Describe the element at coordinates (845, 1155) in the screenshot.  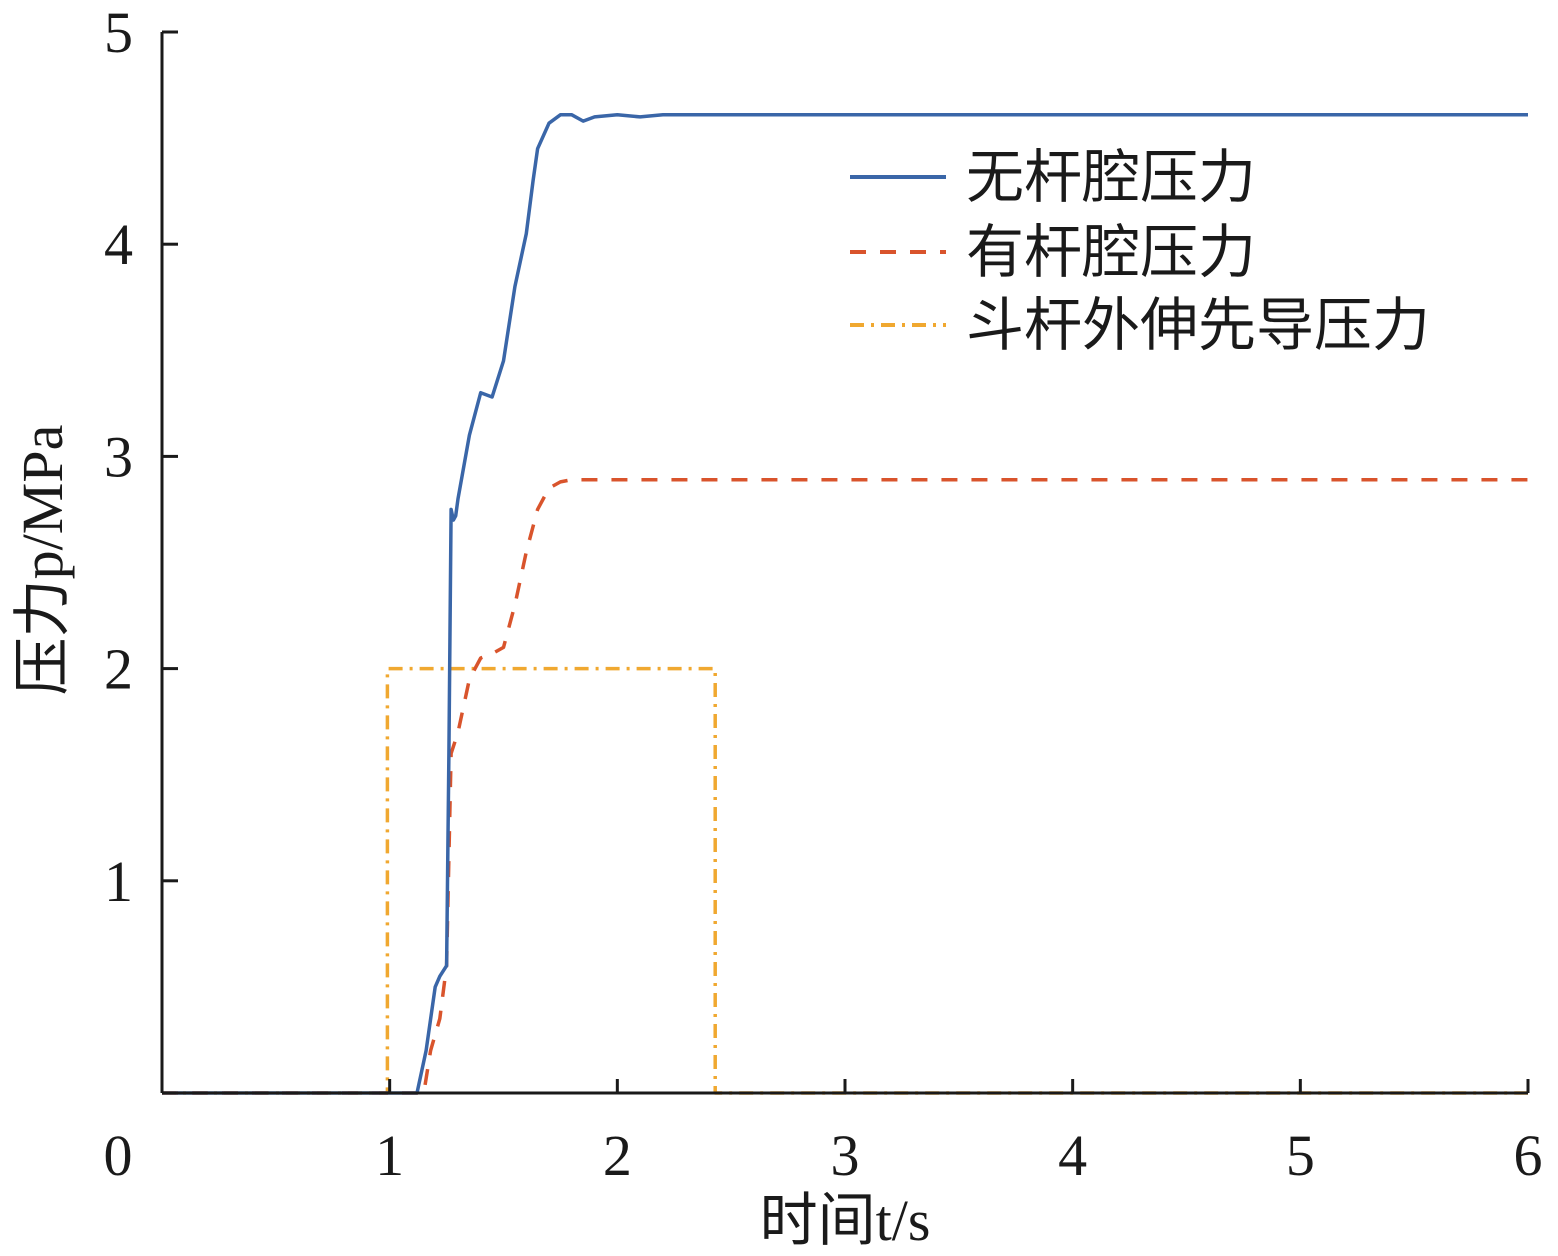
I see `x-tick-label: 3` at that location.